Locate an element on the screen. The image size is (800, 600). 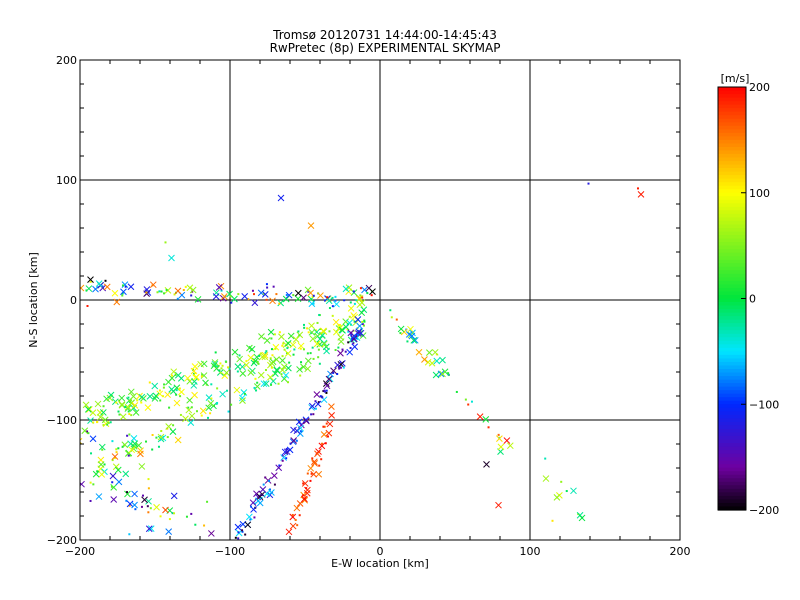
x-tick-label: −200 is located at coordinates (80, 551).